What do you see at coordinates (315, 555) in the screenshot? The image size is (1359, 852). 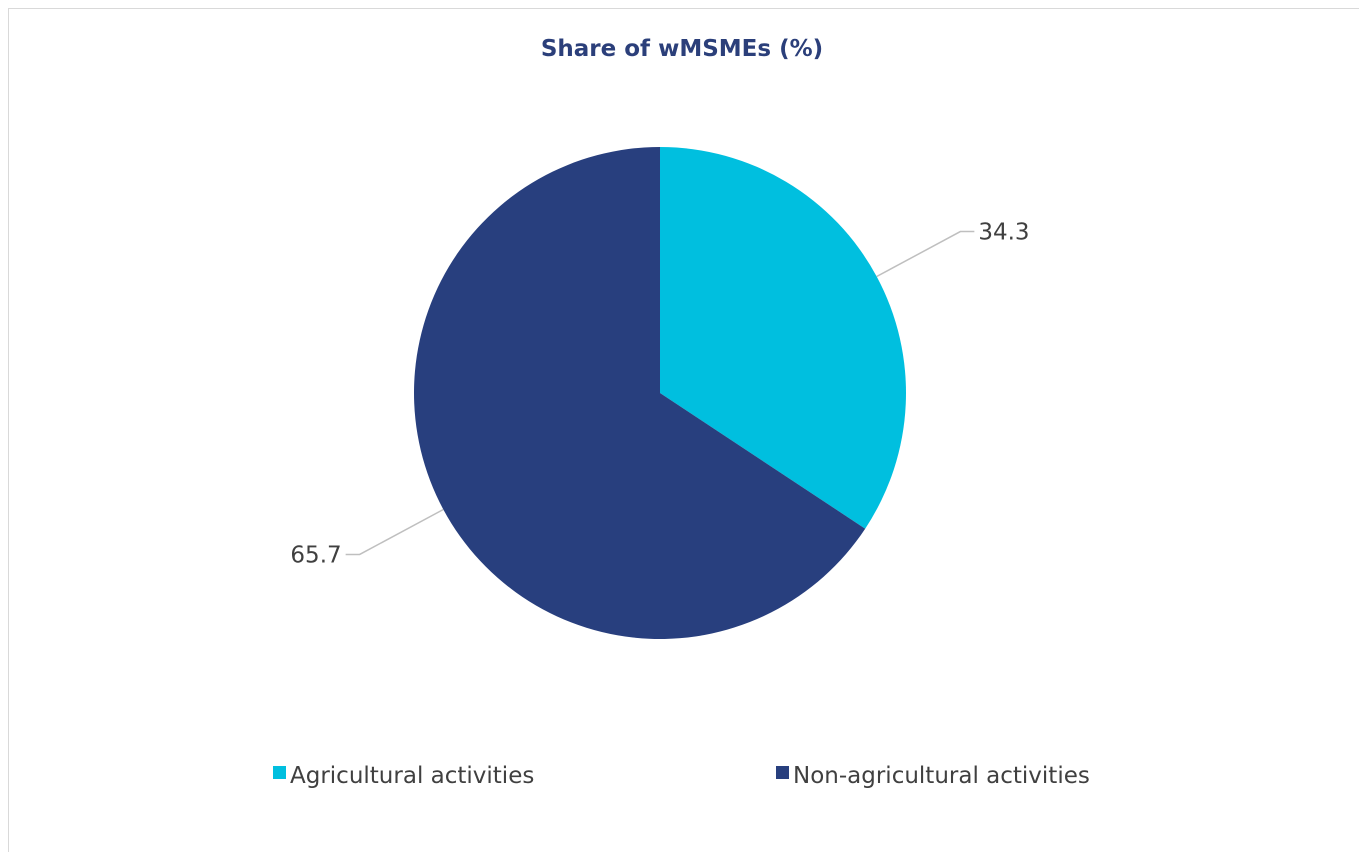 I see `data-label-non-agricultural-activities: 65.7` at bounding box center [315, 555].